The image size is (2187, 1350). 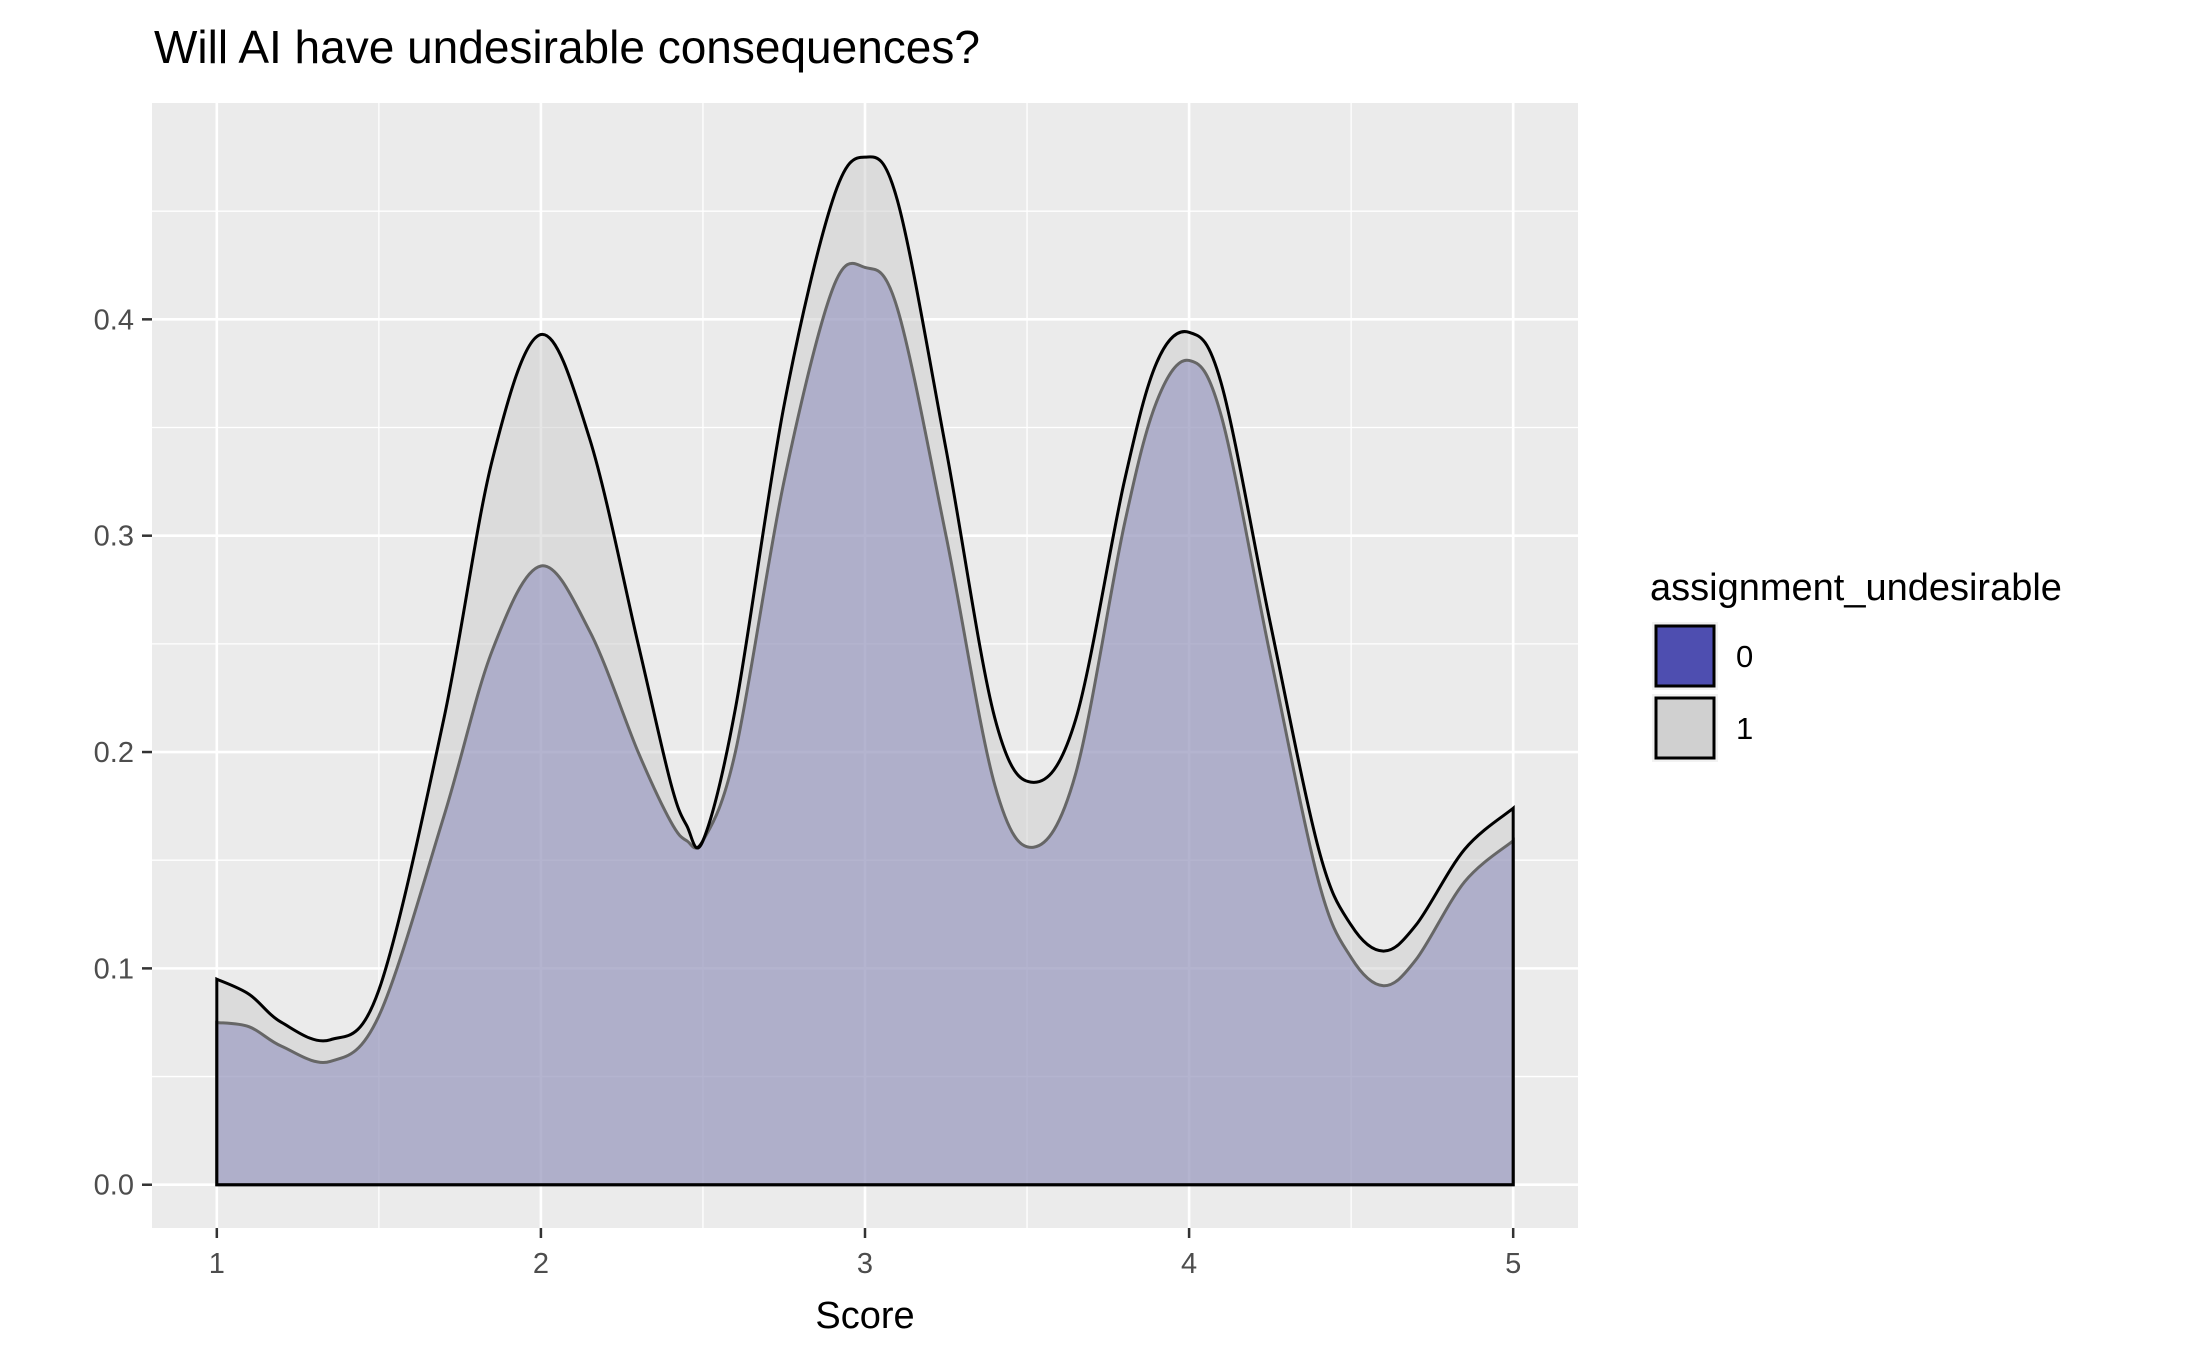 What do you see at coordinates (114, 753) in the screenshot?
I see `y-tick-label: 0.2` at bounding box center [114, 753].